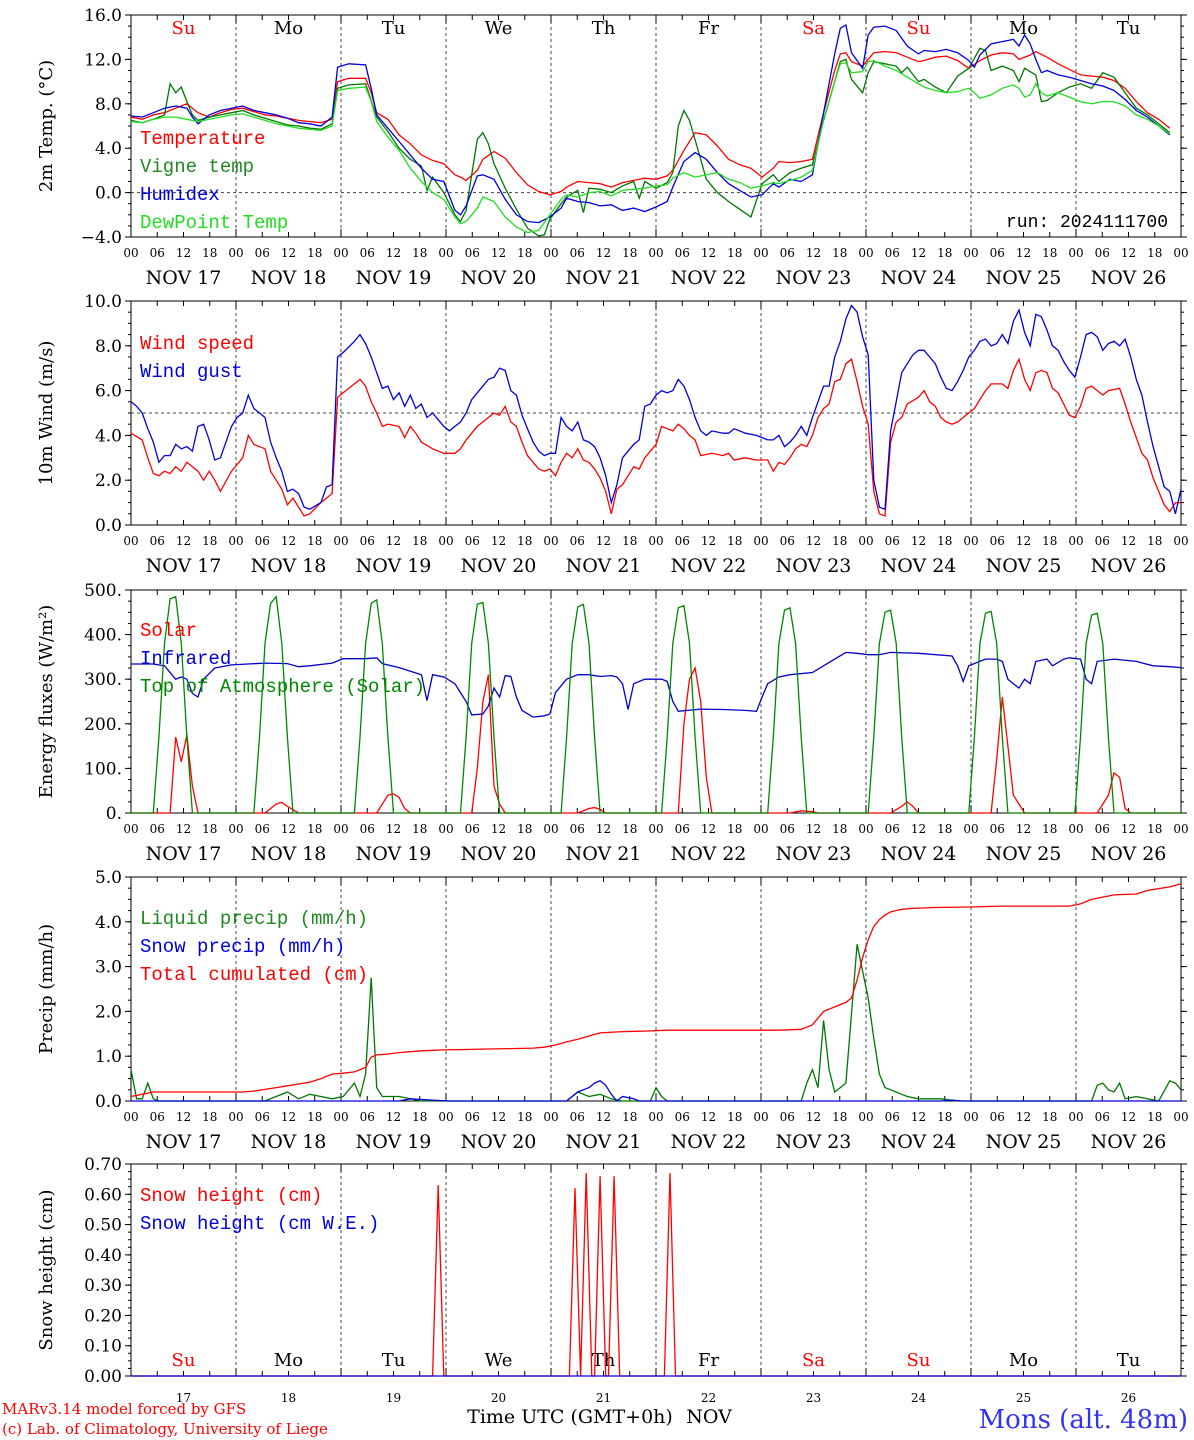 The height and width of the screenshot is (1440, 1194). What do you see at coordinates (708, 28) in the screenshot?
I see `day-name: Fr` at bounding box center [708, 28].